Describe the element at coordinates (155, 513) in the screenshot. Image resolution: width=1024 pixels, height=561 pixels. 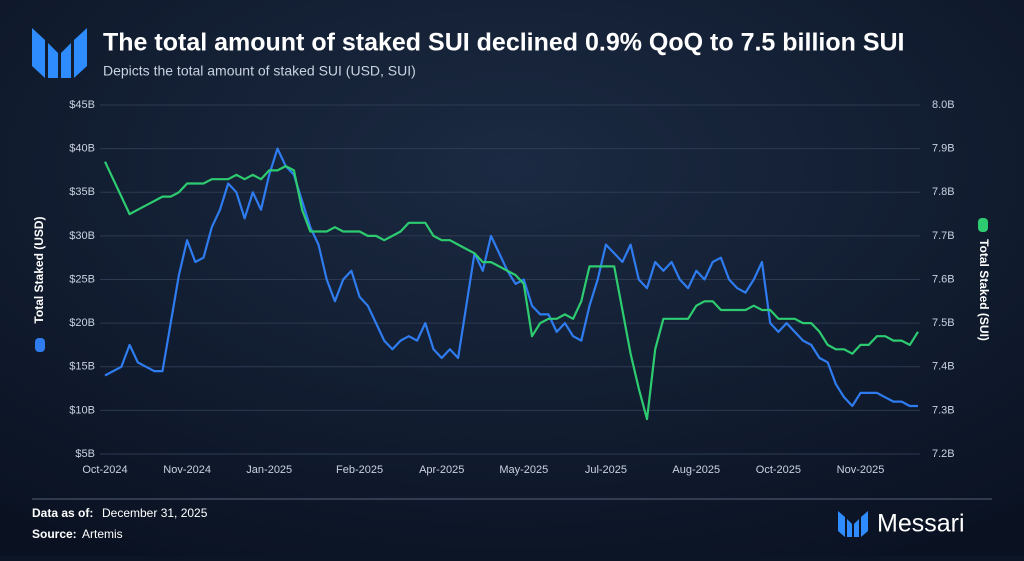
I see `footer-date: December 31, 2025` at that location.